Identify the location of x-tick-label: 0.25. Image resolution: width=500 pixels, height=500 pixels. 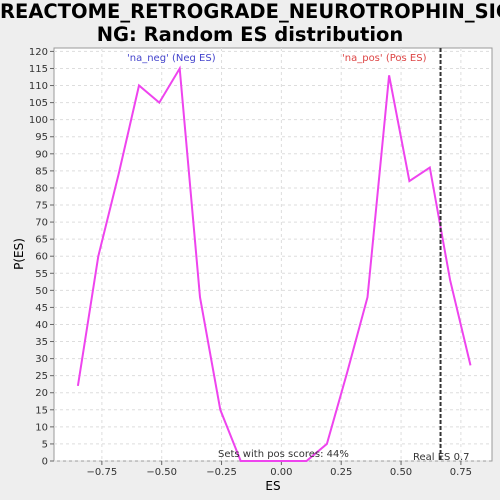
(341, 472).